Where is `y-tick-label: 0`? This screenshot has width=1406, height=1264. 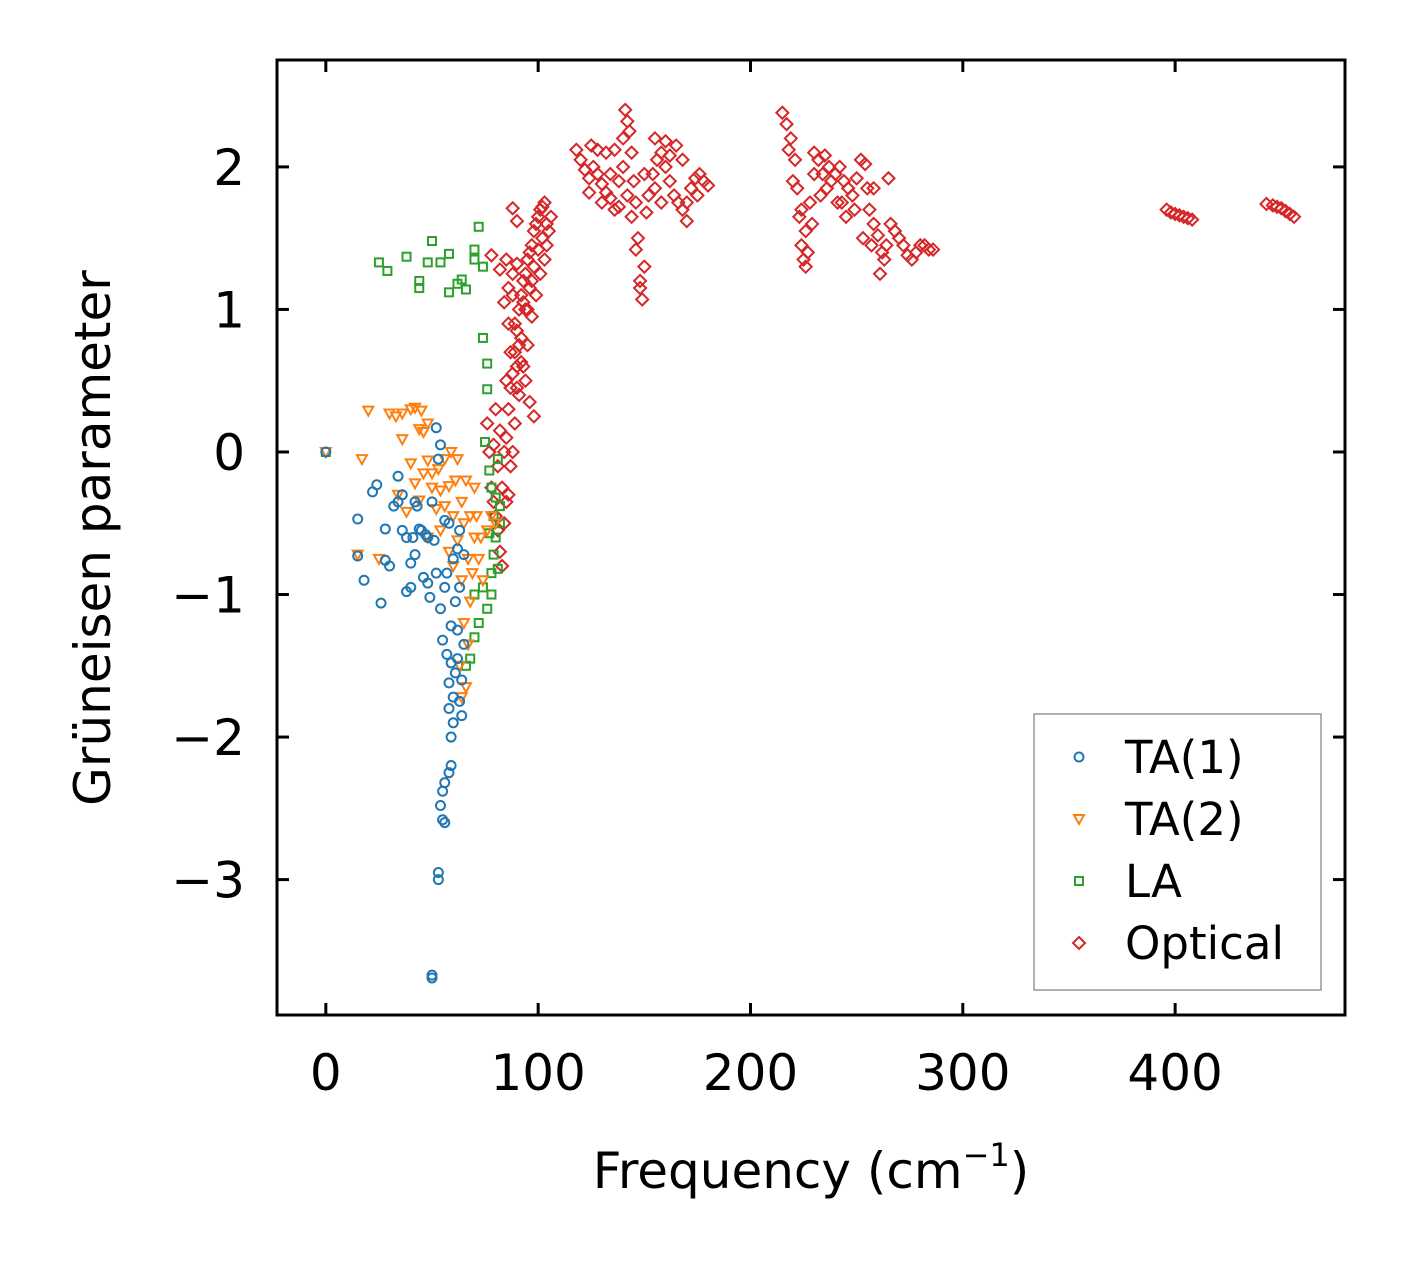 y-tick-label: 0 is located at coordinates (229, 453).